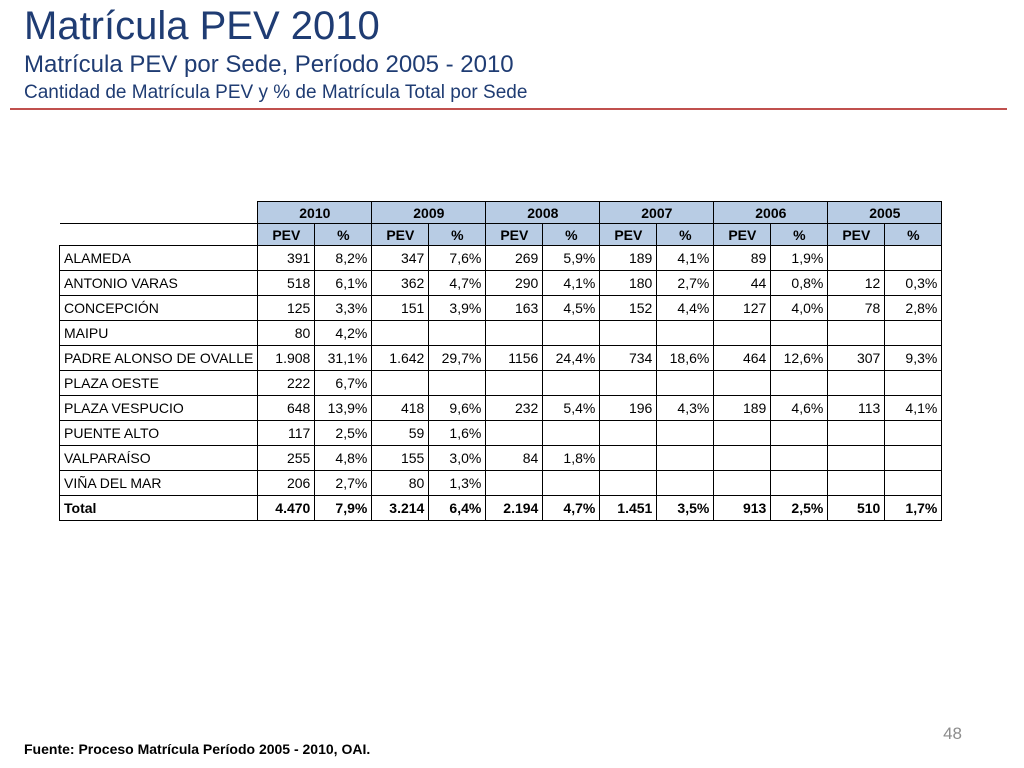  Describe the element at coordinates (457, 258) in the screenshot. I see `table-cell: 7,6%` at that location.